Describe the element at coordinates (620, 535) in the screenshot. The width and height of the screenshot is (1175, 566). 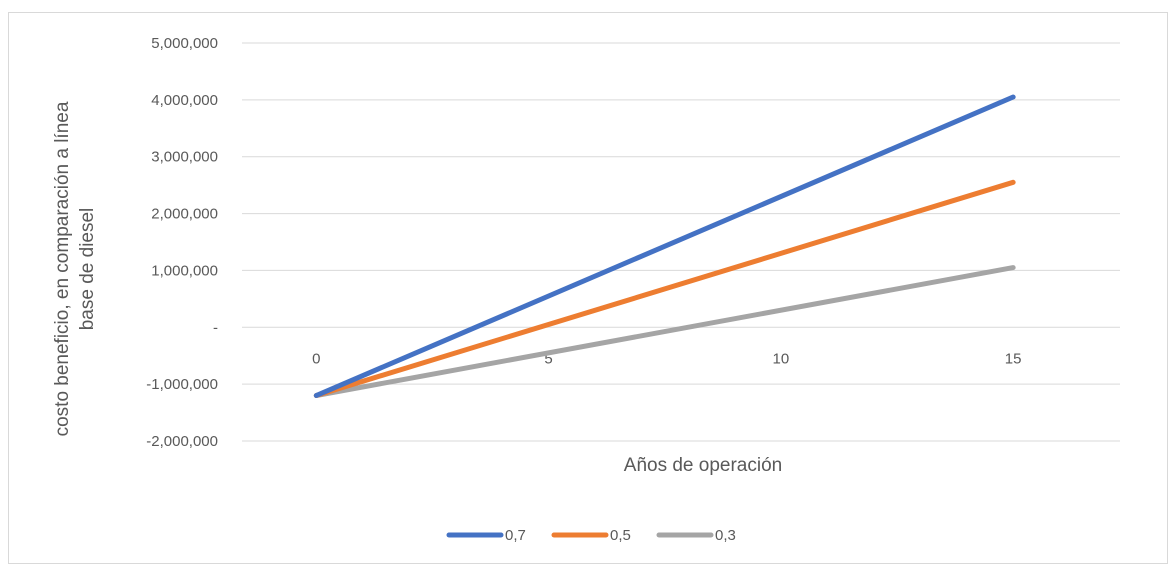
I see `legend-label: 0,5` at that location.